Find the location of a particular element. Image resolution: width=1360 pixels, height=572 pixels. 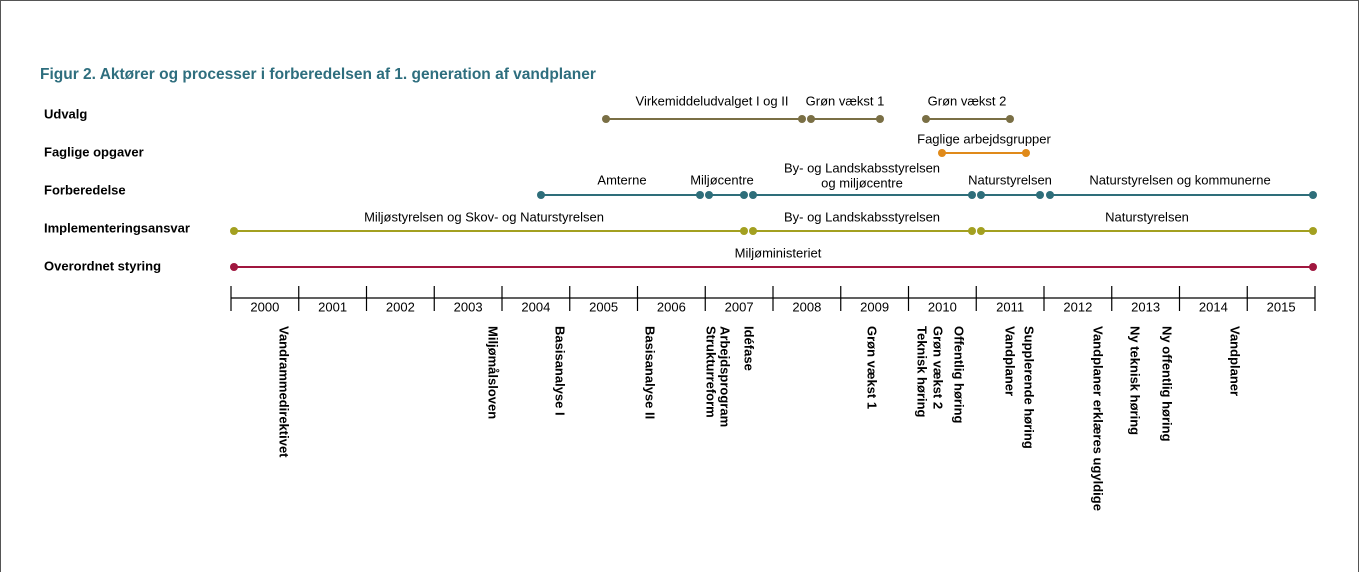

event-label: Offentlig høring is located at coordinates (959, 375).